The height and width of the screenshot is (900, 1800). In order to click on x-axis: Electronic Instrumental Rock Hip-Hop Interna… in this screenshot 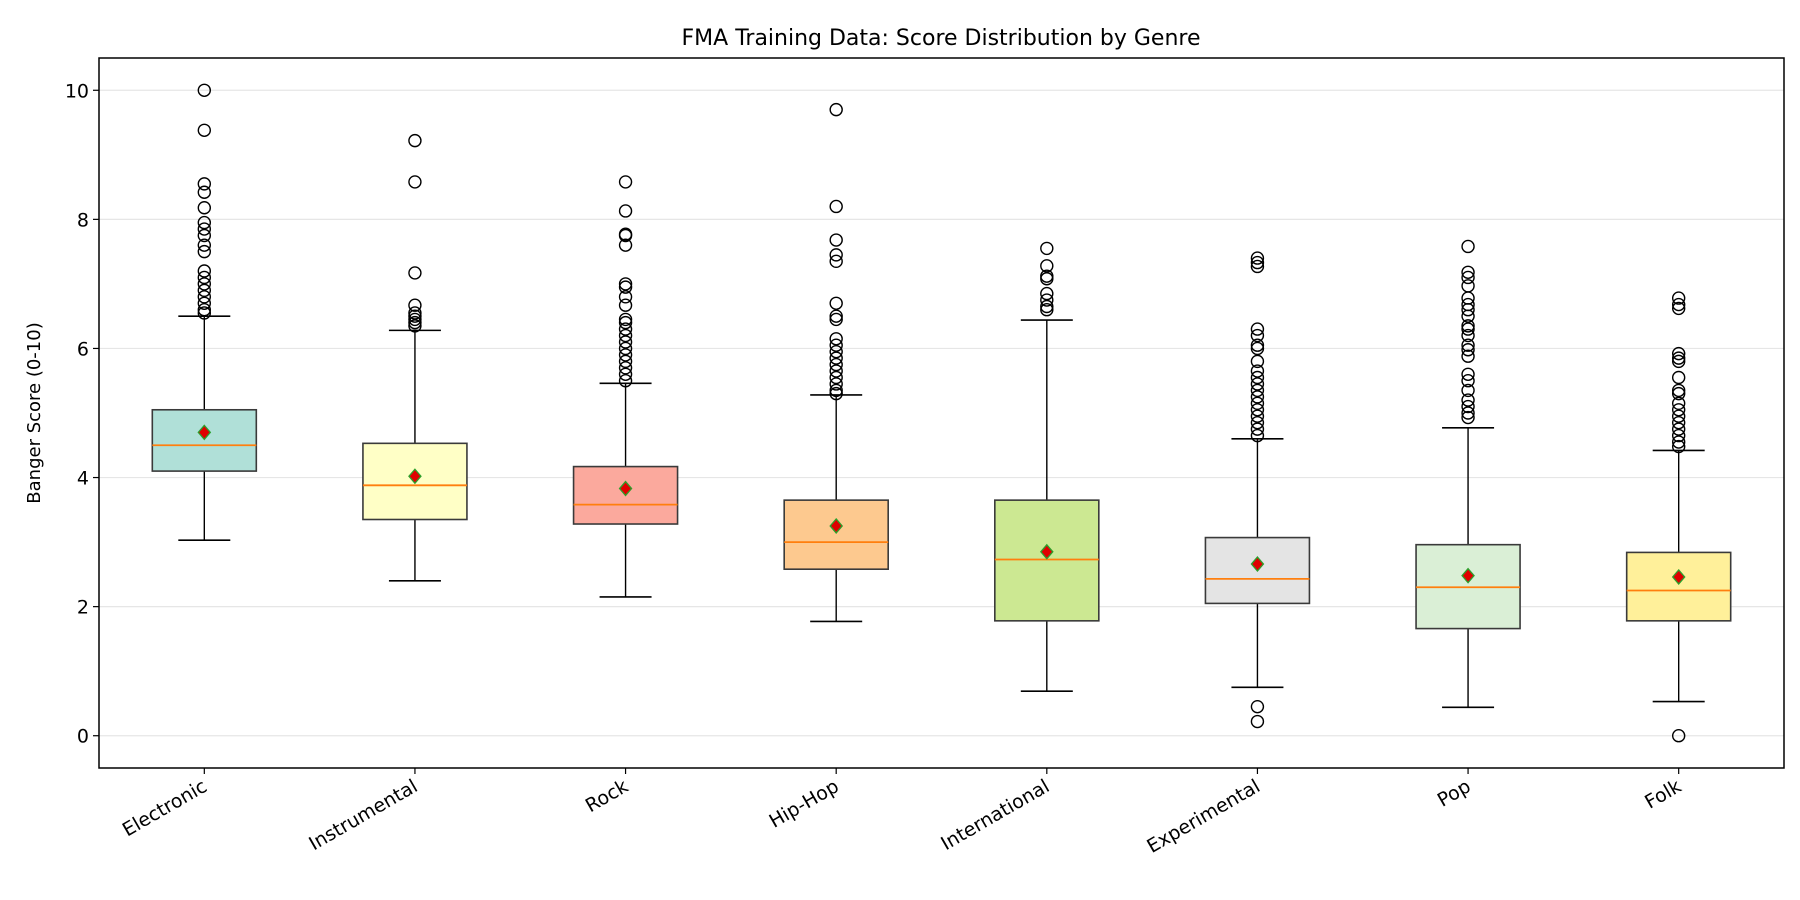, I will do `click(902, 813)`.